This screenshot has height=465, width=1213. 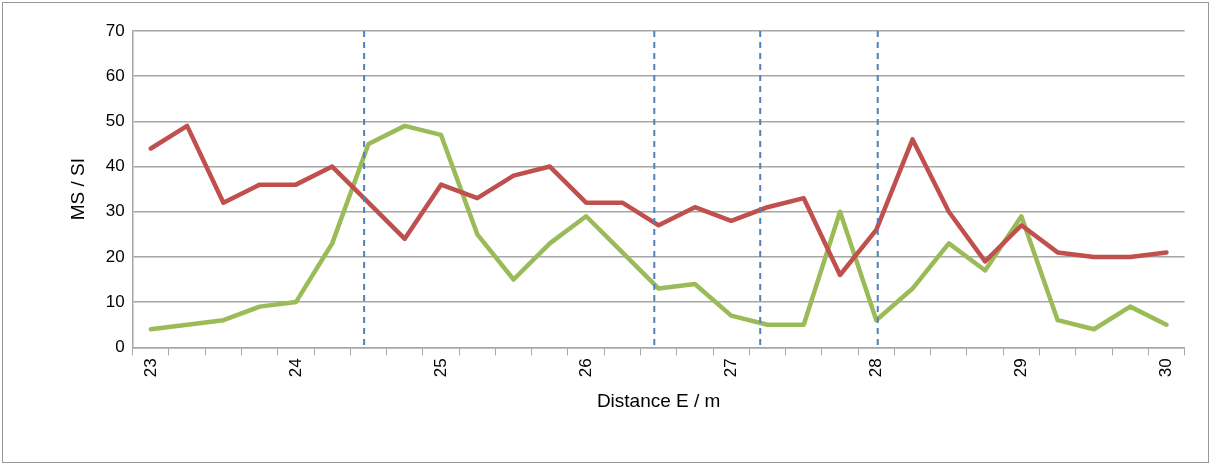 I want to click on y-tick-label: 50, so click(x=115, y=121).